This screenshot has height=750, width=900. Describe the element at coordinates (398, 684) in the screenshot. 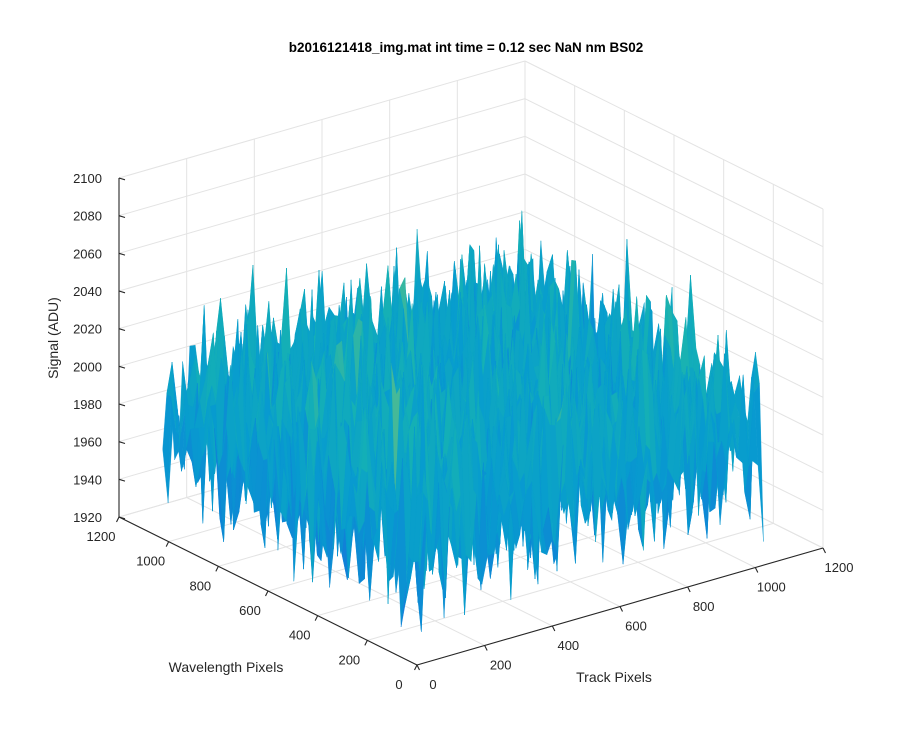

I see `y-tick-label: 0` at that location.